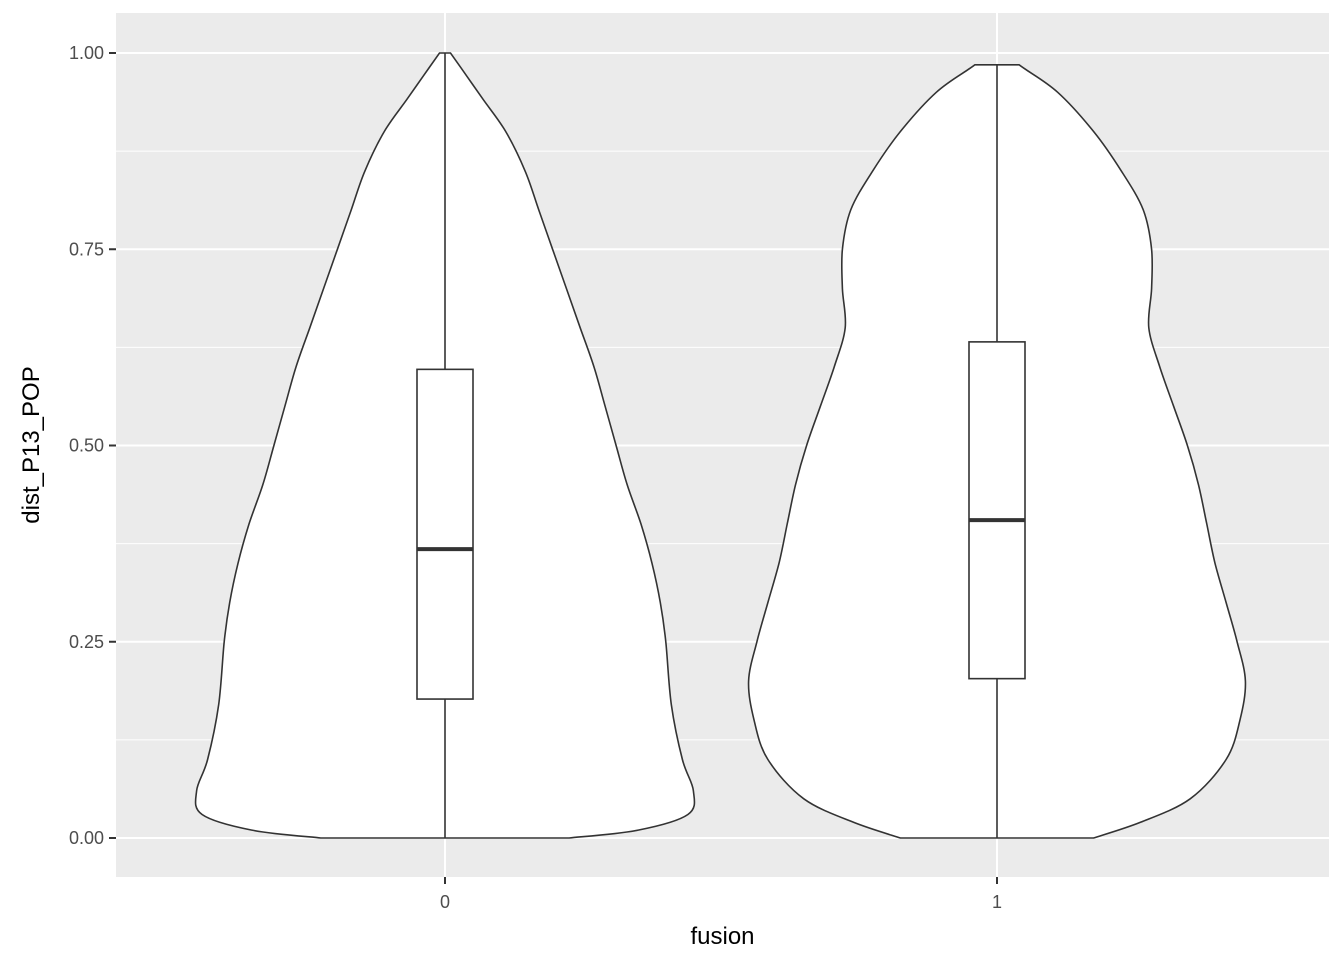 This screenshot has height=960, width=1344. I want to click on y-tick-label: 1.00, so click(86, 53).